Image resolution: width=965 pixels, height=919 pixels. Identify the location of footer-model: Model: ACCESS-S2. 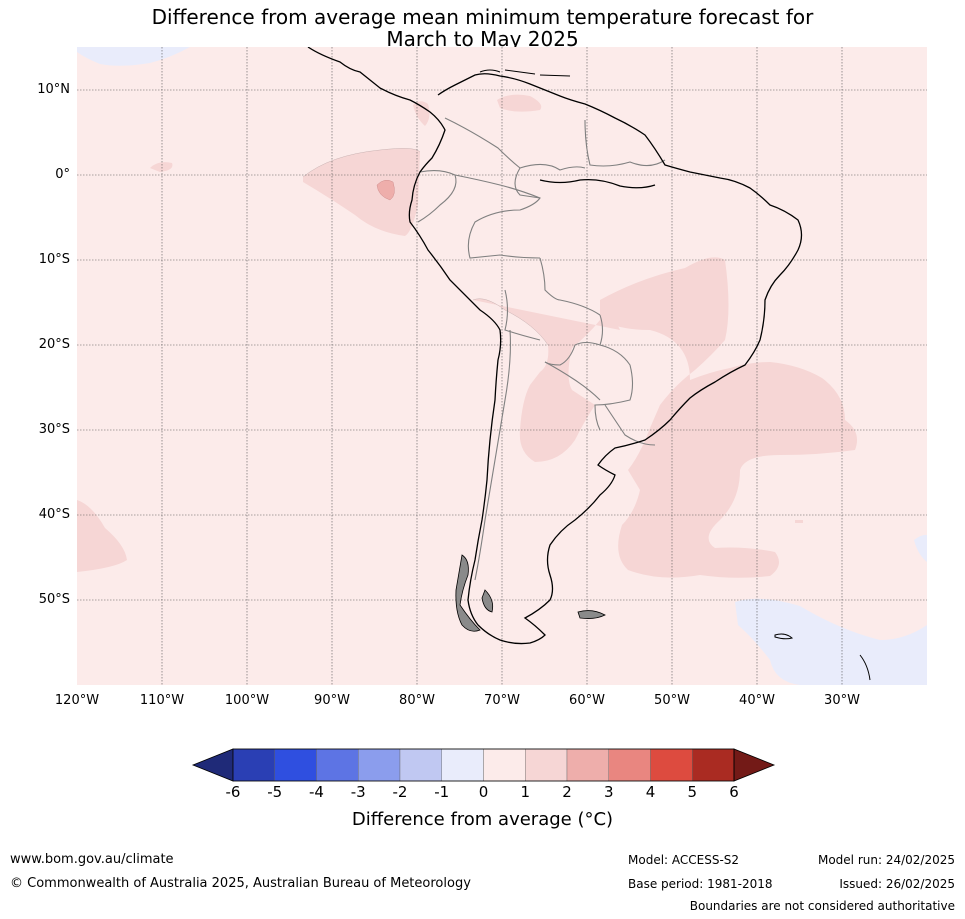
(684, 860).